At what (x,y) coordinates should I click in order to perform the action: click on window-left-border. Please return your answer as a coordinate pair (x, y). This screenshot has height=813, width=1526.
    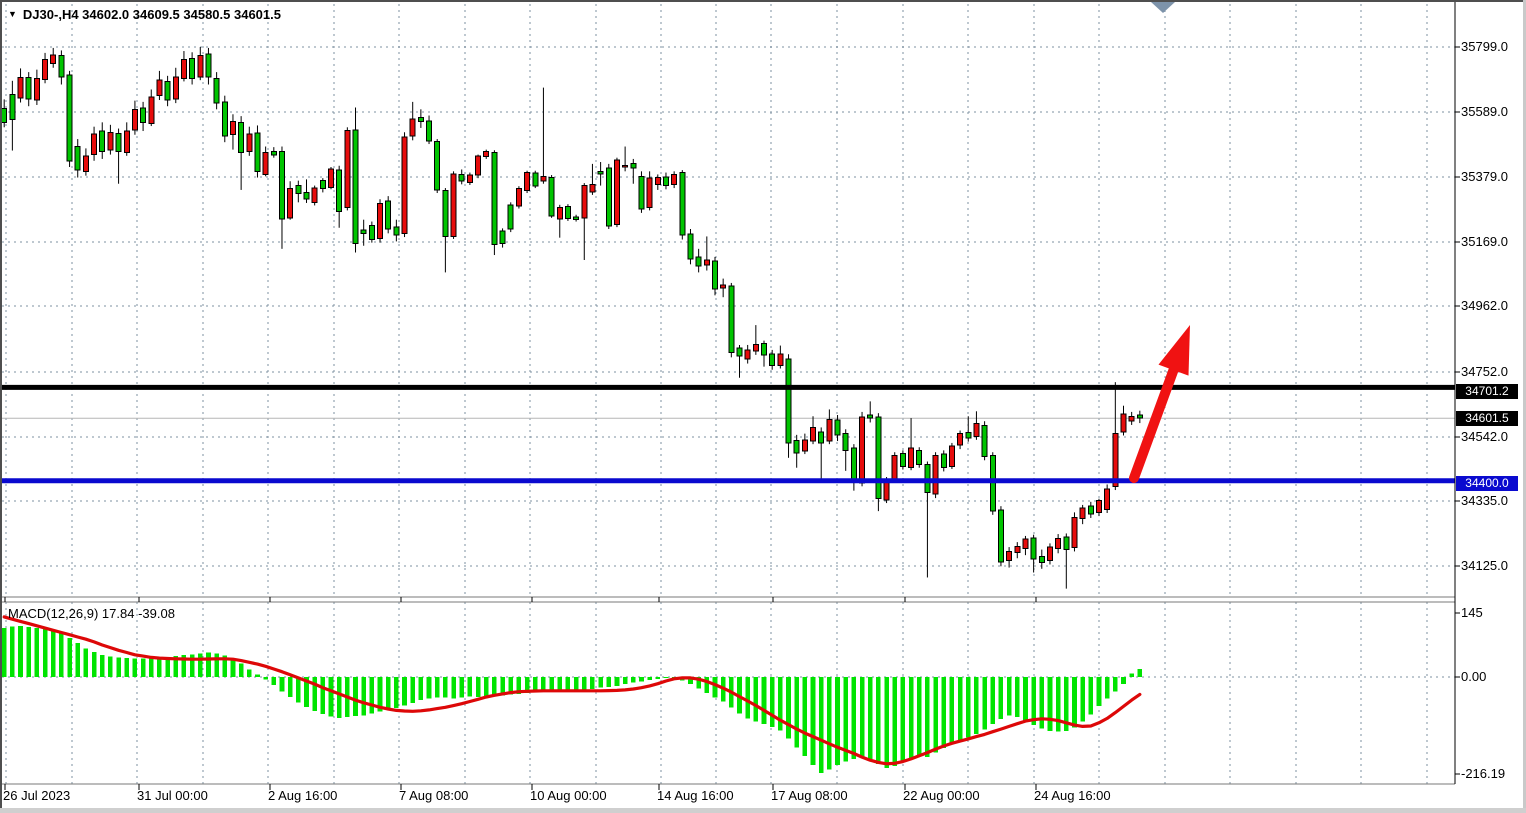
    Looking at the image, I should click on (1, 405).